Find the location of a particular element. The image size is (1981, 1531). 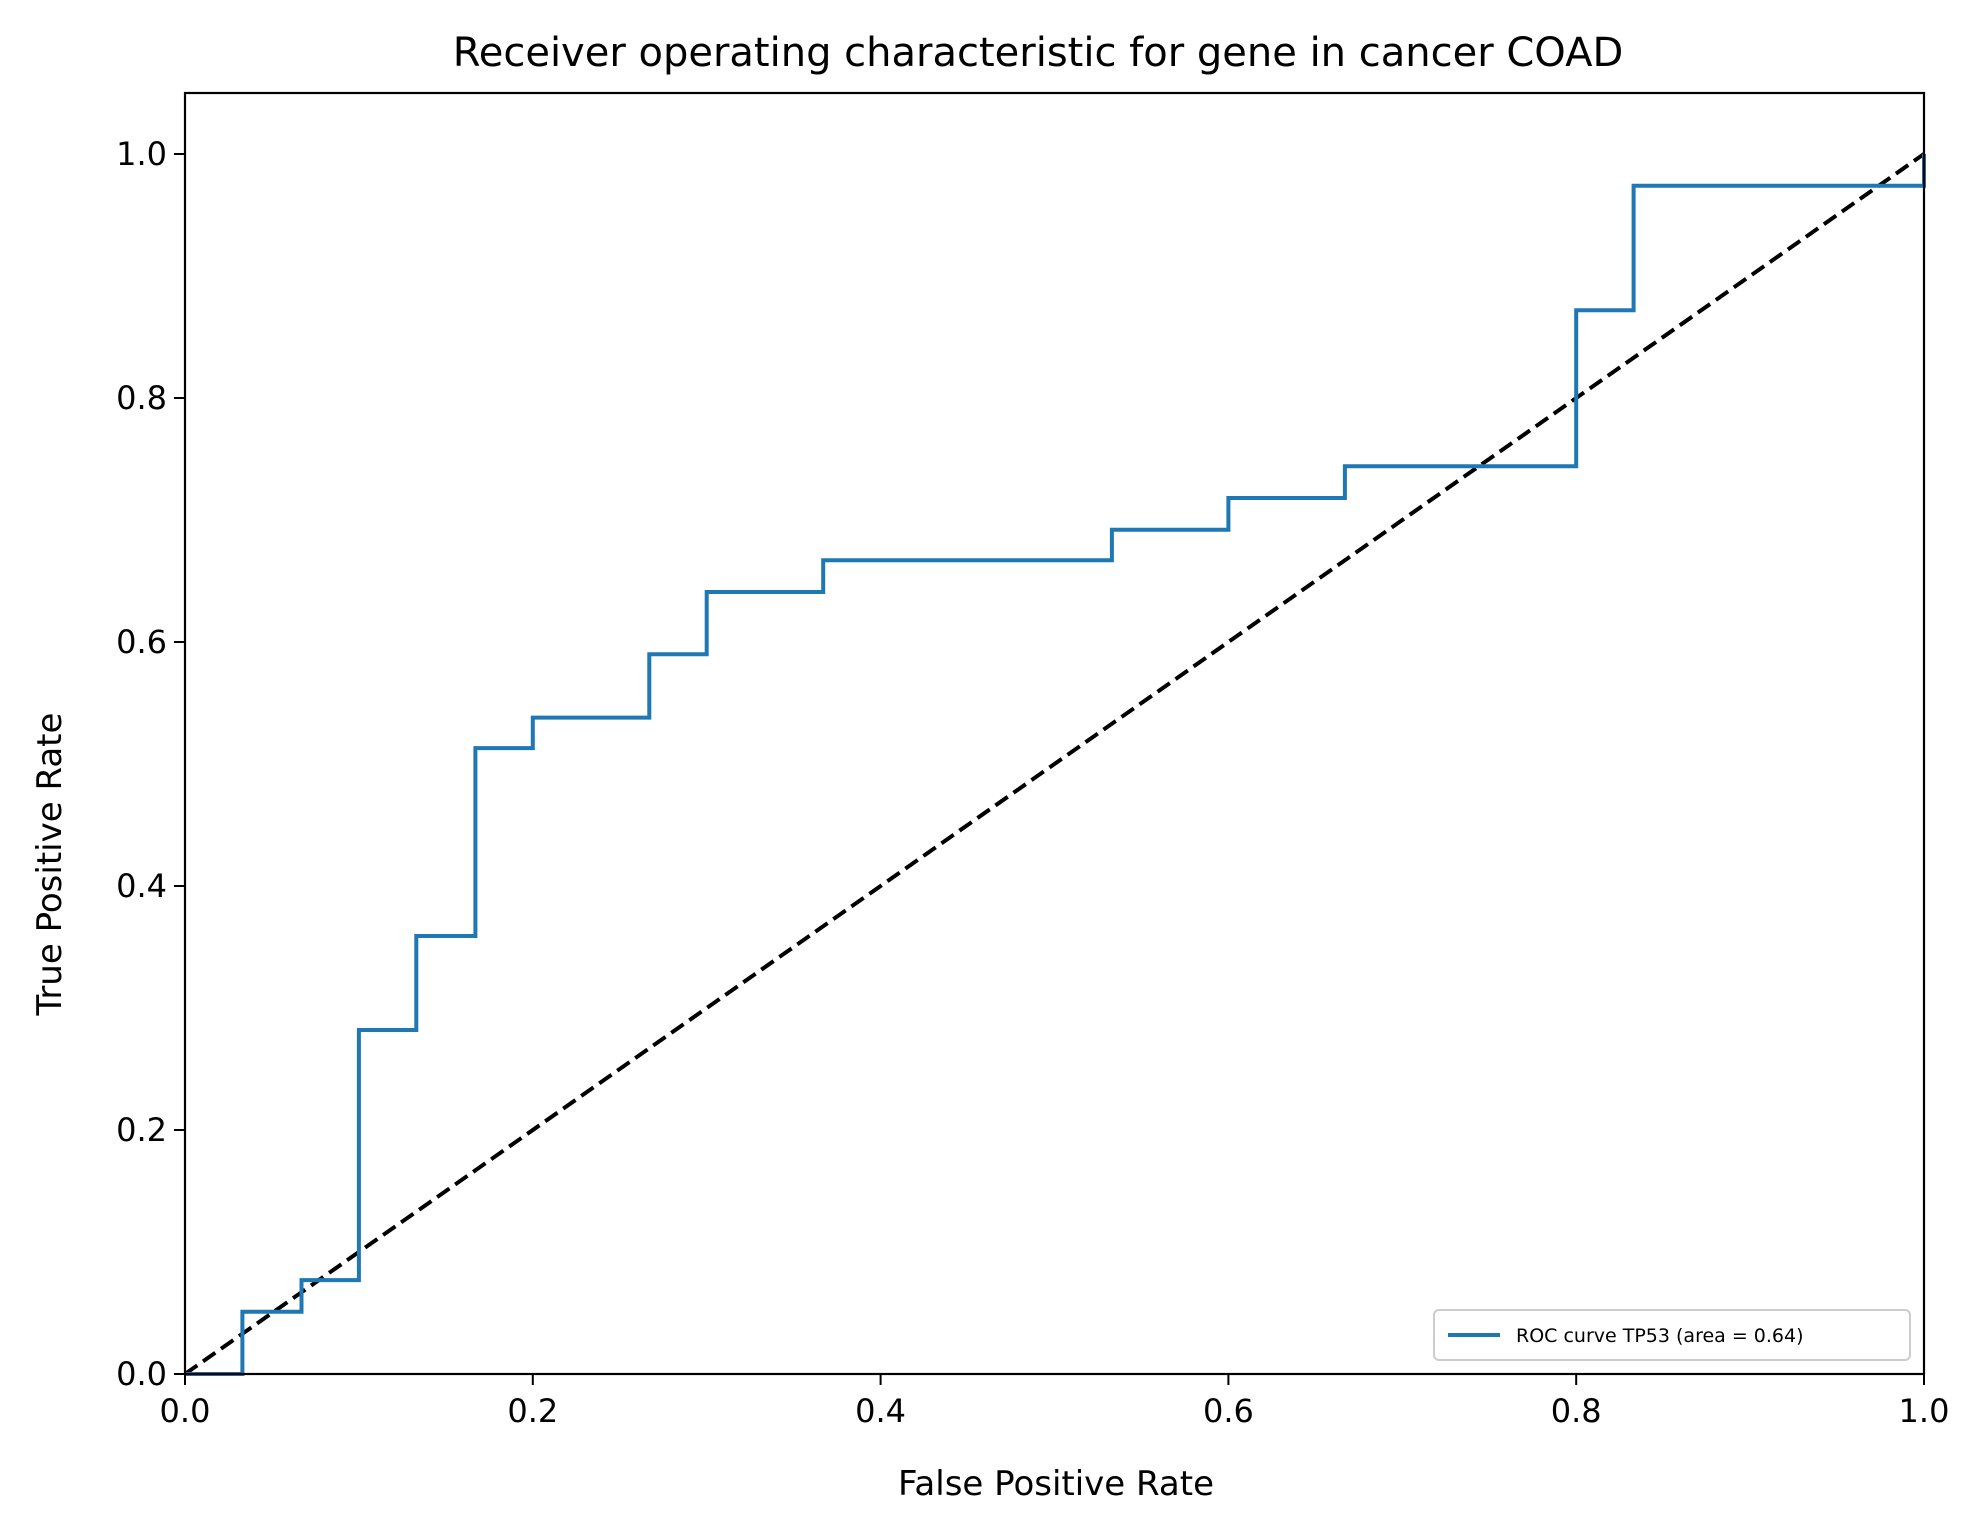

x-tick-label: 0.6 is located at coordinates (1228, 1411).